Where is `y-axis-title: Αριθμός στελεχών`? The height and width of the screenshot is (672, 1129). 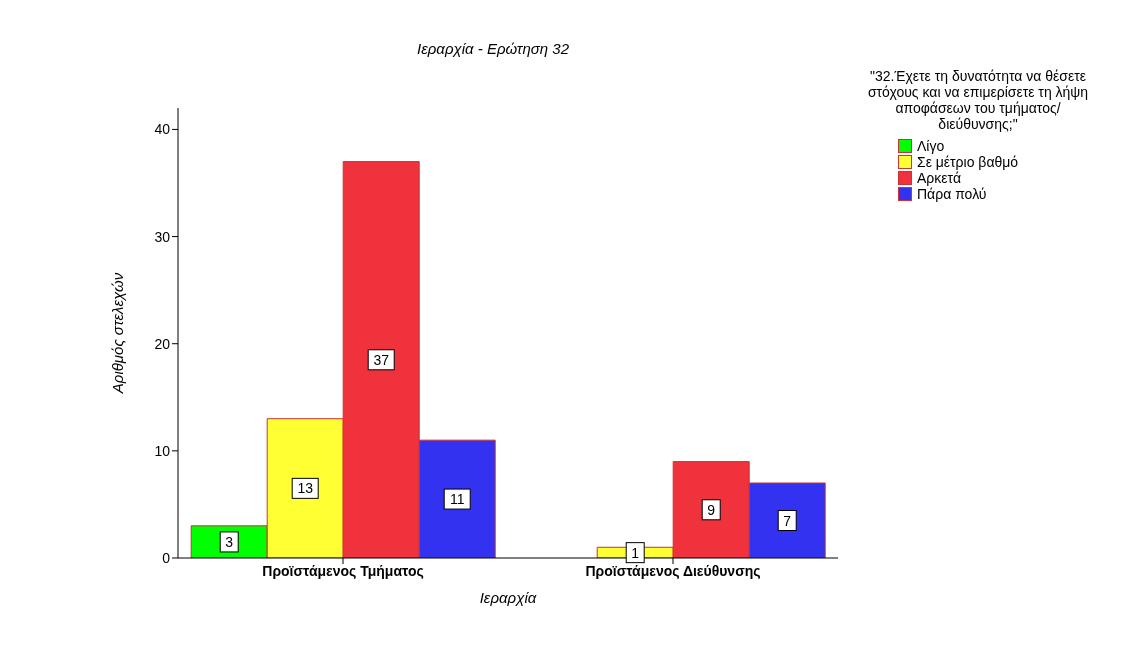 y-axis-title: Αριθμός στελεχών is located at coordinates (118, 333).